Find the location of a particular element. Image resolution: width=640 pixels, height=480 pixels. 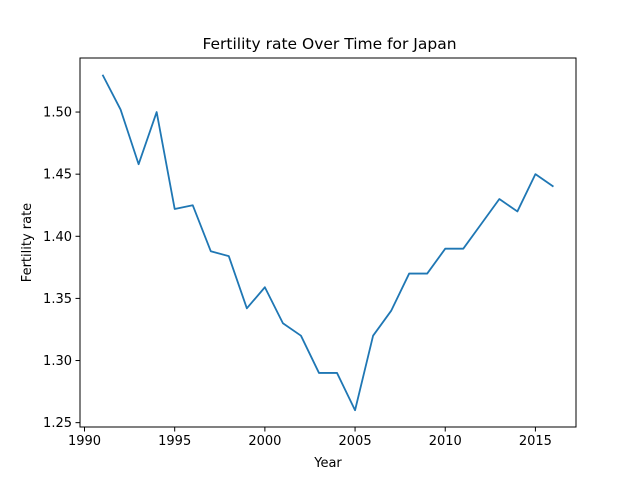

x-tick-label: 2005 is located at coordinates (355, 441).